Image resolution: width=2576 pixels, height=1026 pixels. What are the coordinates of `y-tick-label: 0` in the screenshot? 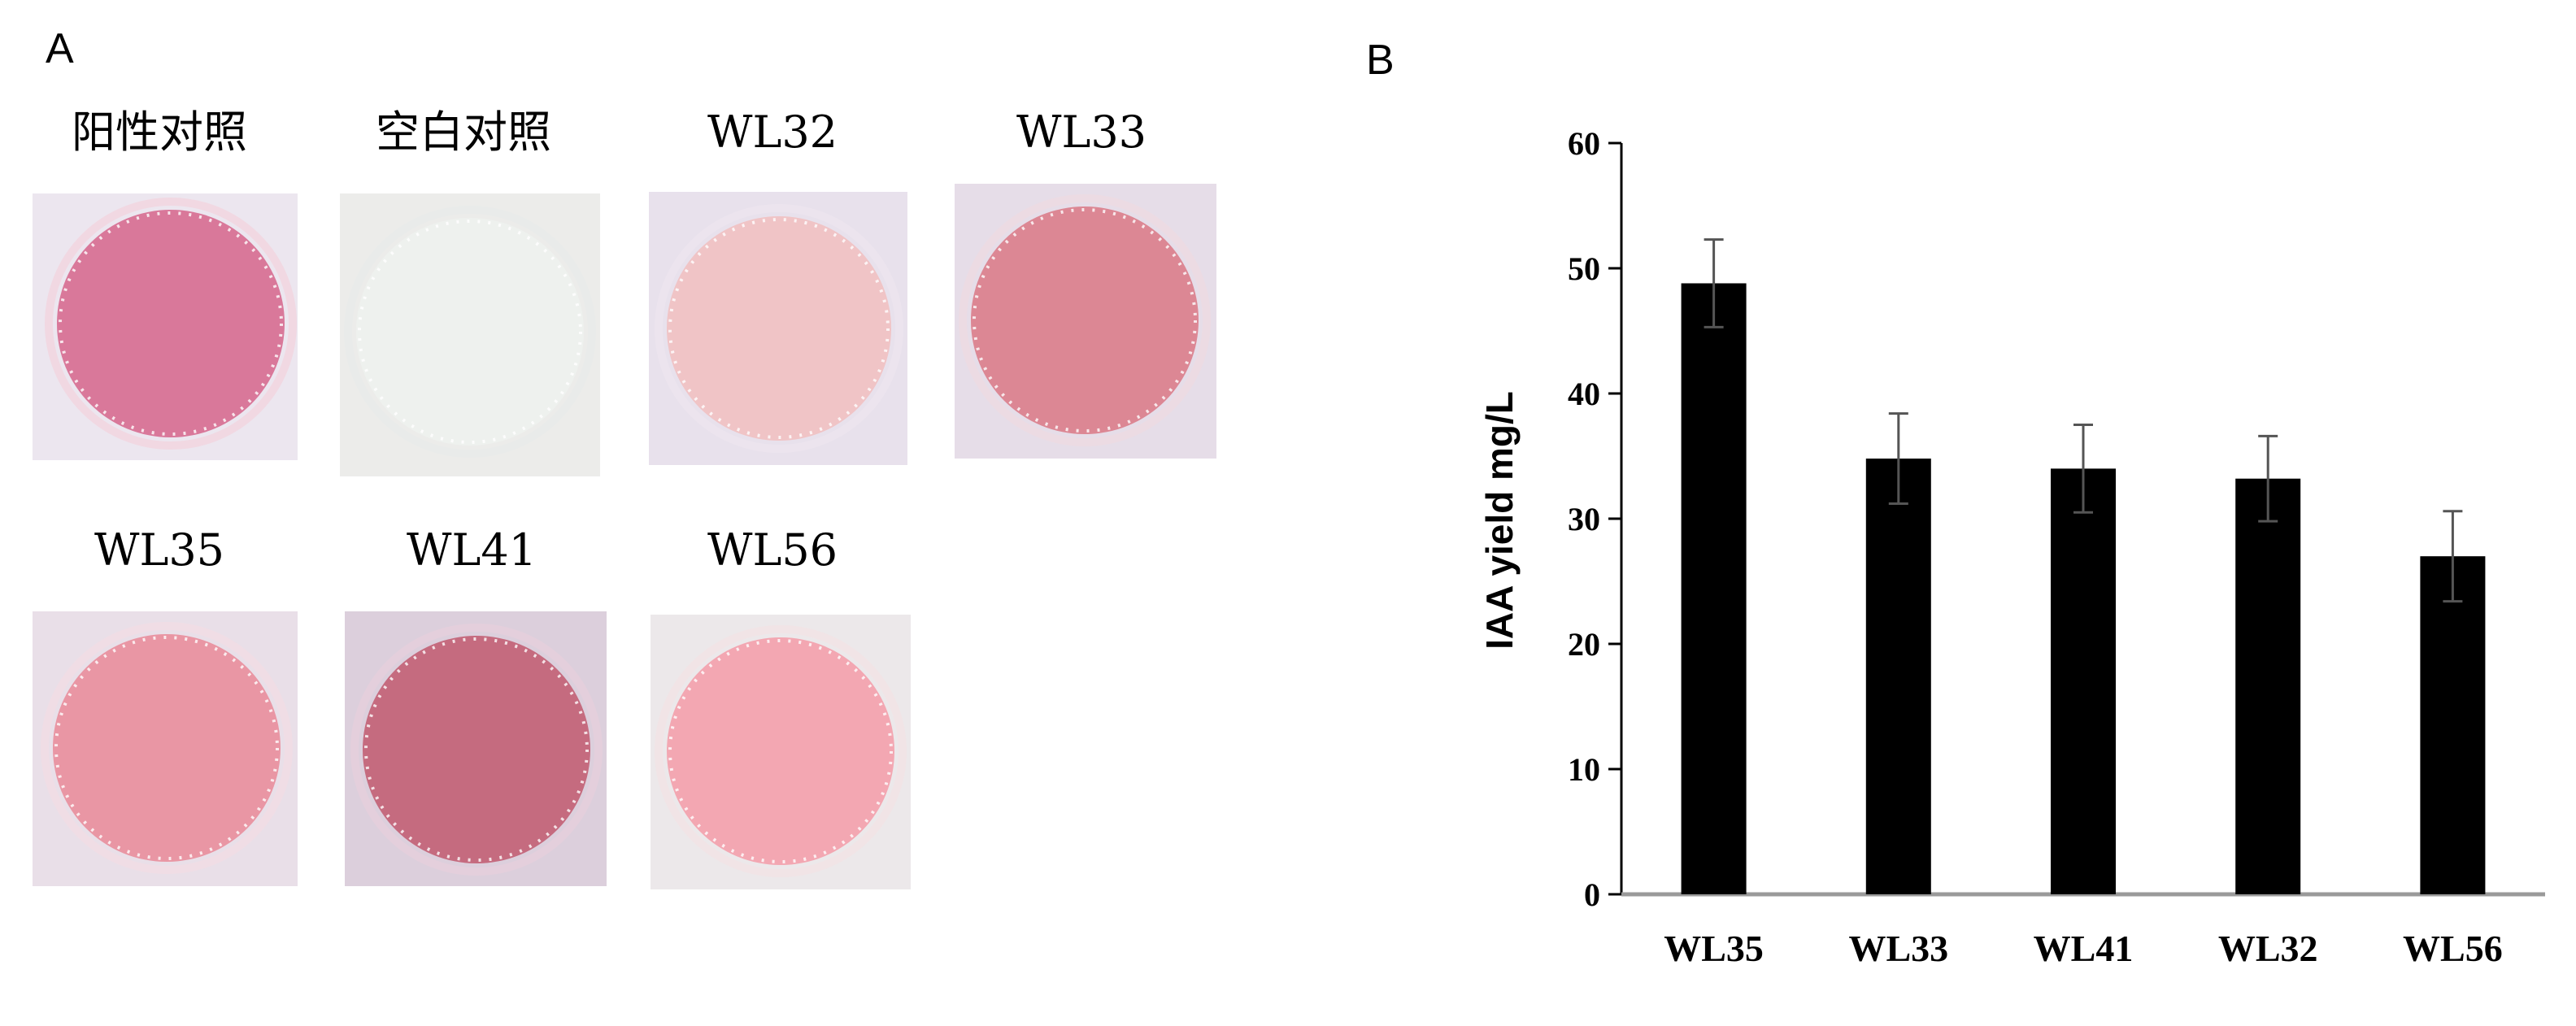 It's located at (1592, 895).